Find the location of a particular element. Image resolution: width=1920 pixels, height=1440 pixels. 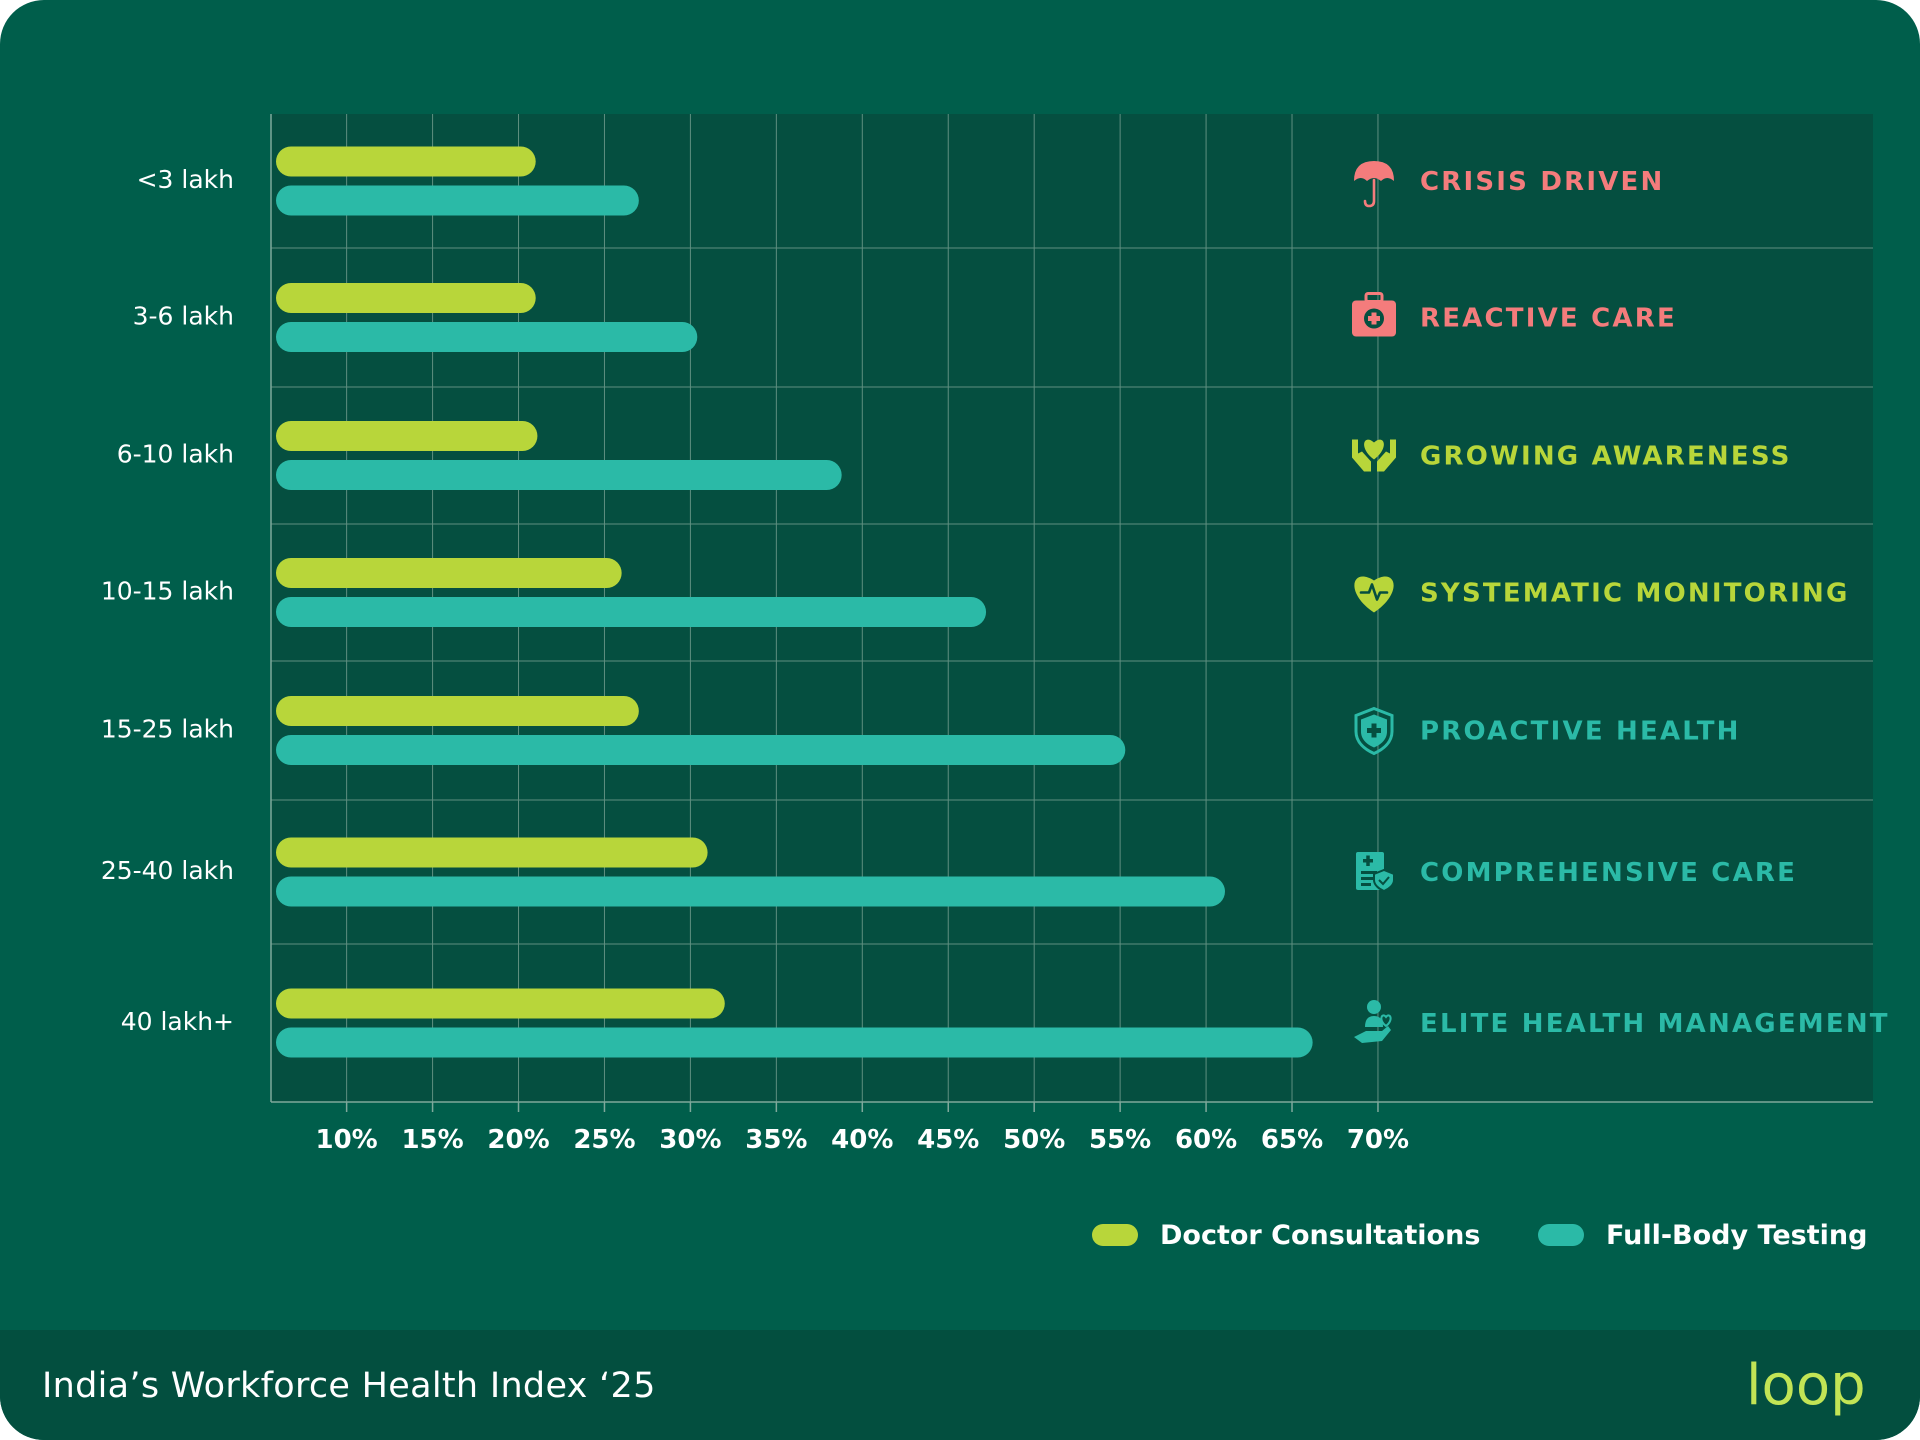

umbrella-icon-canopy is located at coordinates (1374, 171).